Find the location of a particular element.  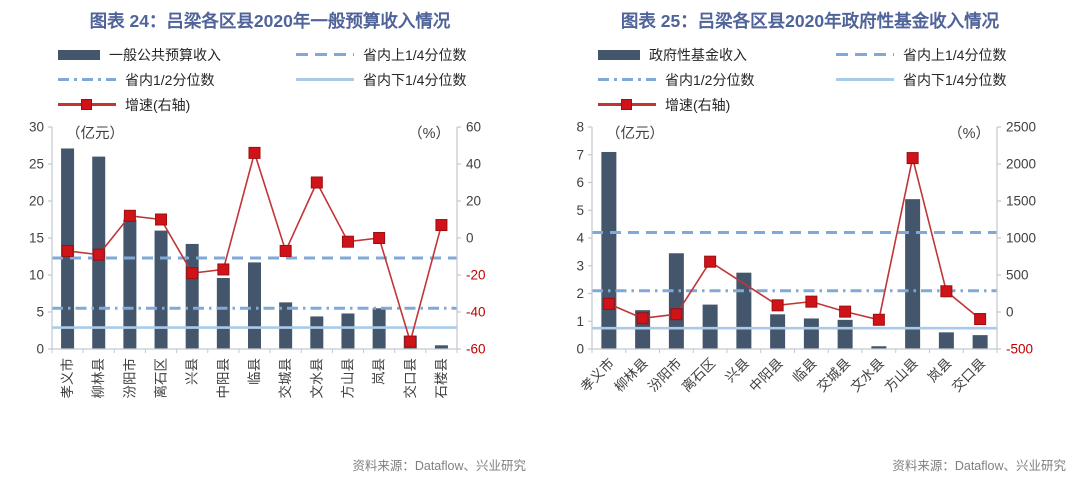

svg-text: 1 is located at coordinates (580, 321).